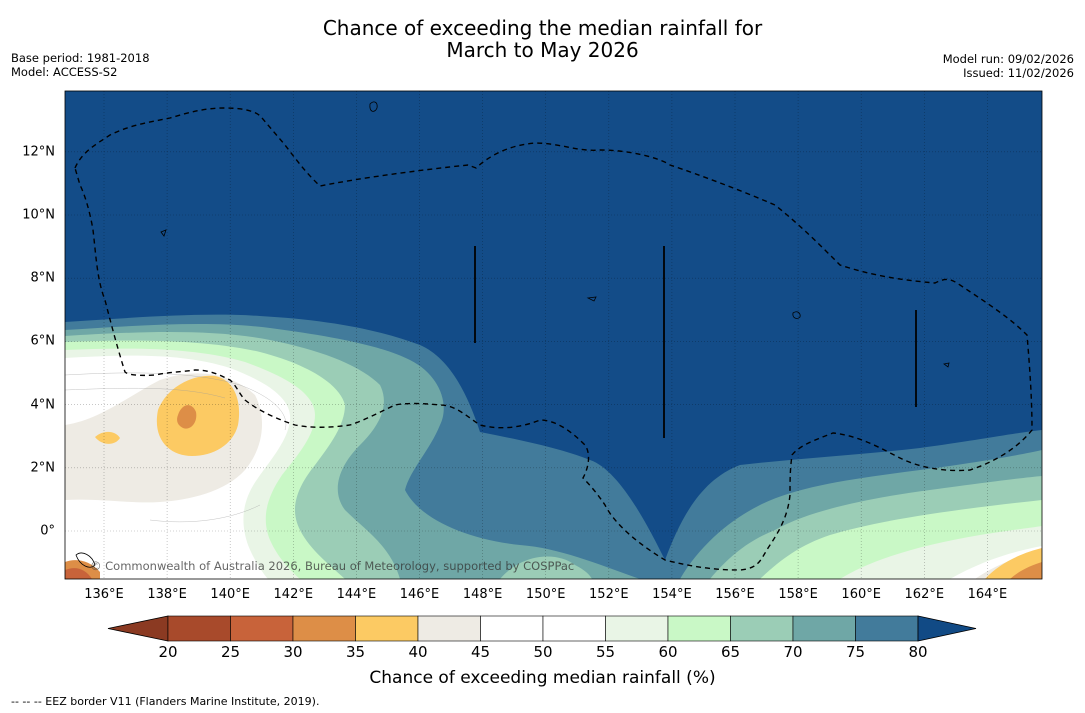 This screenshot has height=713, width=1085. I want to click on meta-right: Model run: 09/02/2026 Issued: 11/02/2026, so click(1008, 66).